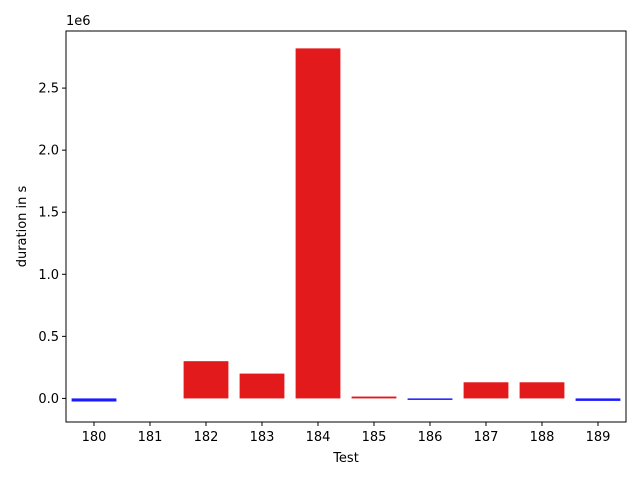  I want to click on y-tick-label: 0.0, so click(48, 399).